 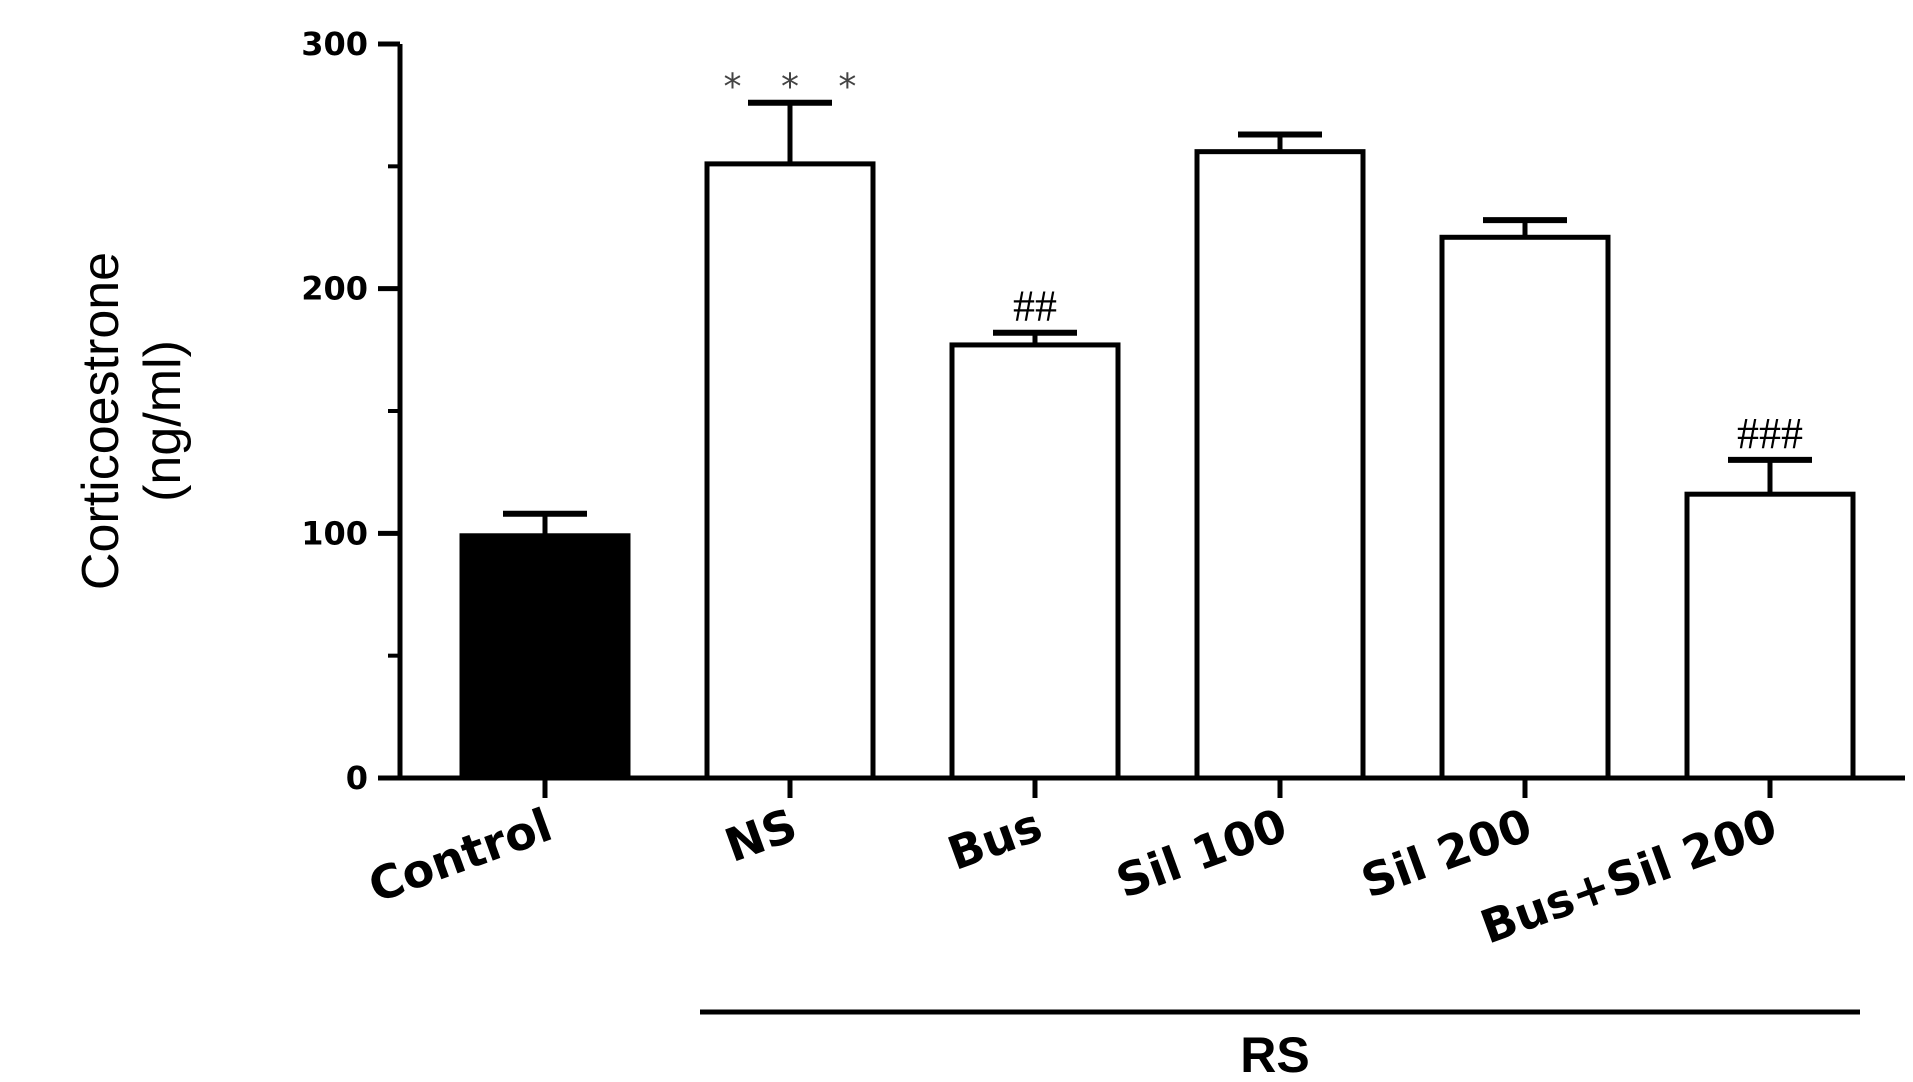 I want to click on significance-marker: * * *, so click(x=797, y=87).